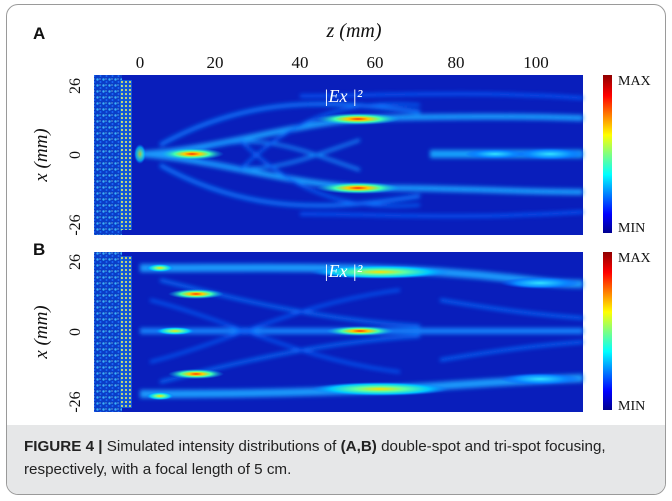 The width and height of the screenshot is (672, 501). Describe the element at coordinates (375, 62) in the screenshot. I see `z-tick-60: 60` at that location.